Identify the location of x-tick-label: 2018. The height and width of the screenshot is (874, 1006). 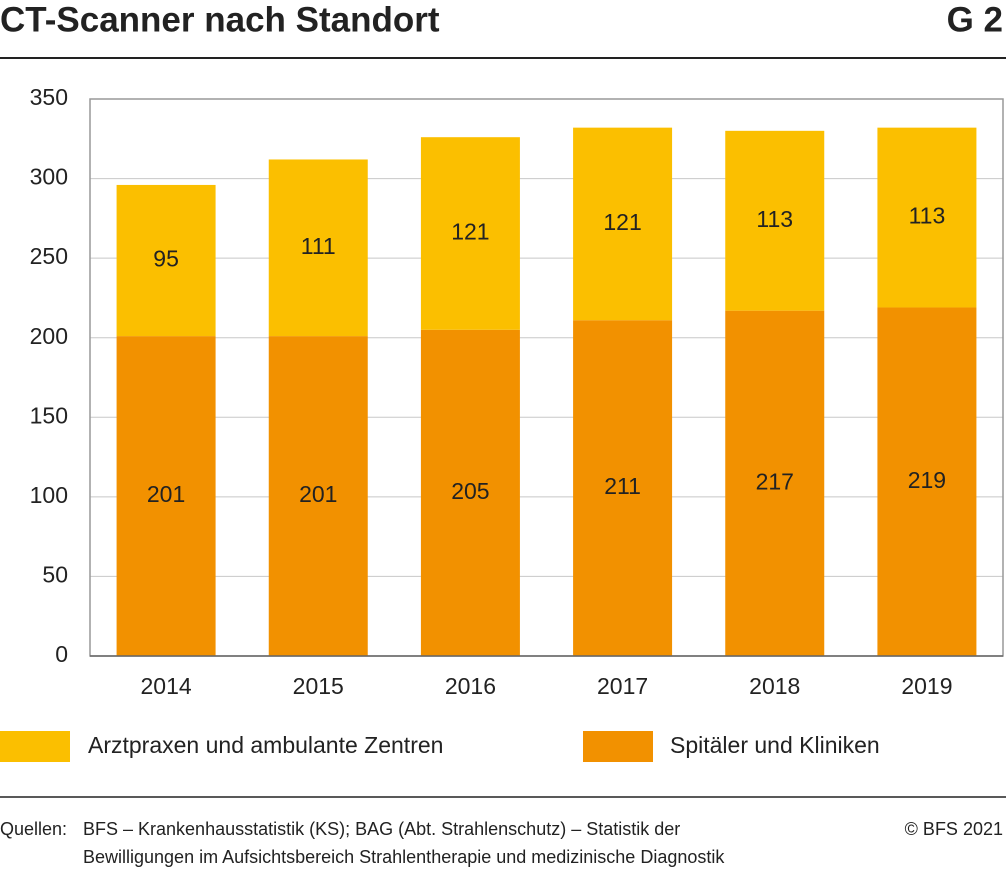
(774, 686).